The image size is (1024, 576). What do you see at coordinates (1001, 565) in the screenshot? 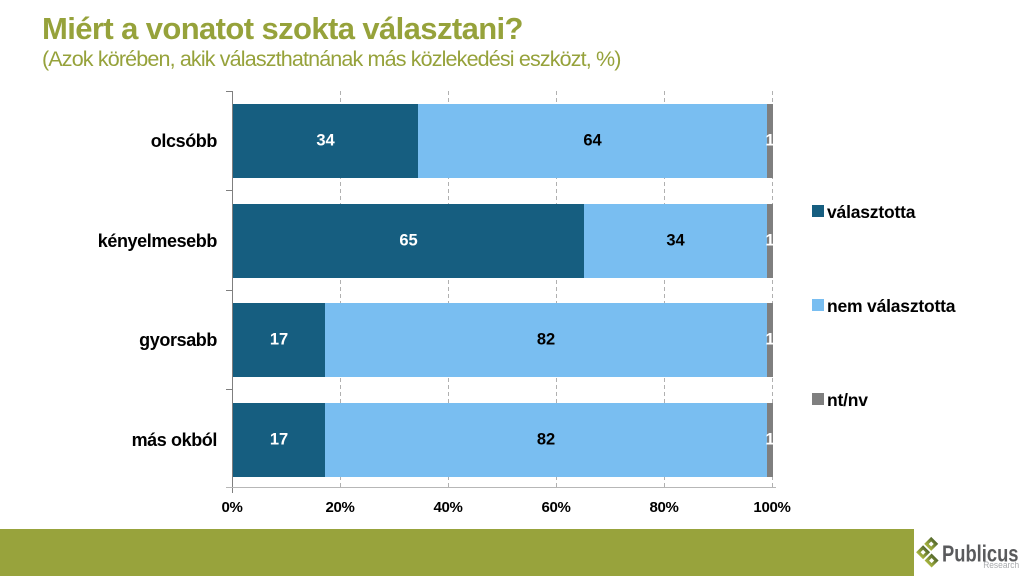
I see `svg-text: Research` at bounding box center [1001, 565].